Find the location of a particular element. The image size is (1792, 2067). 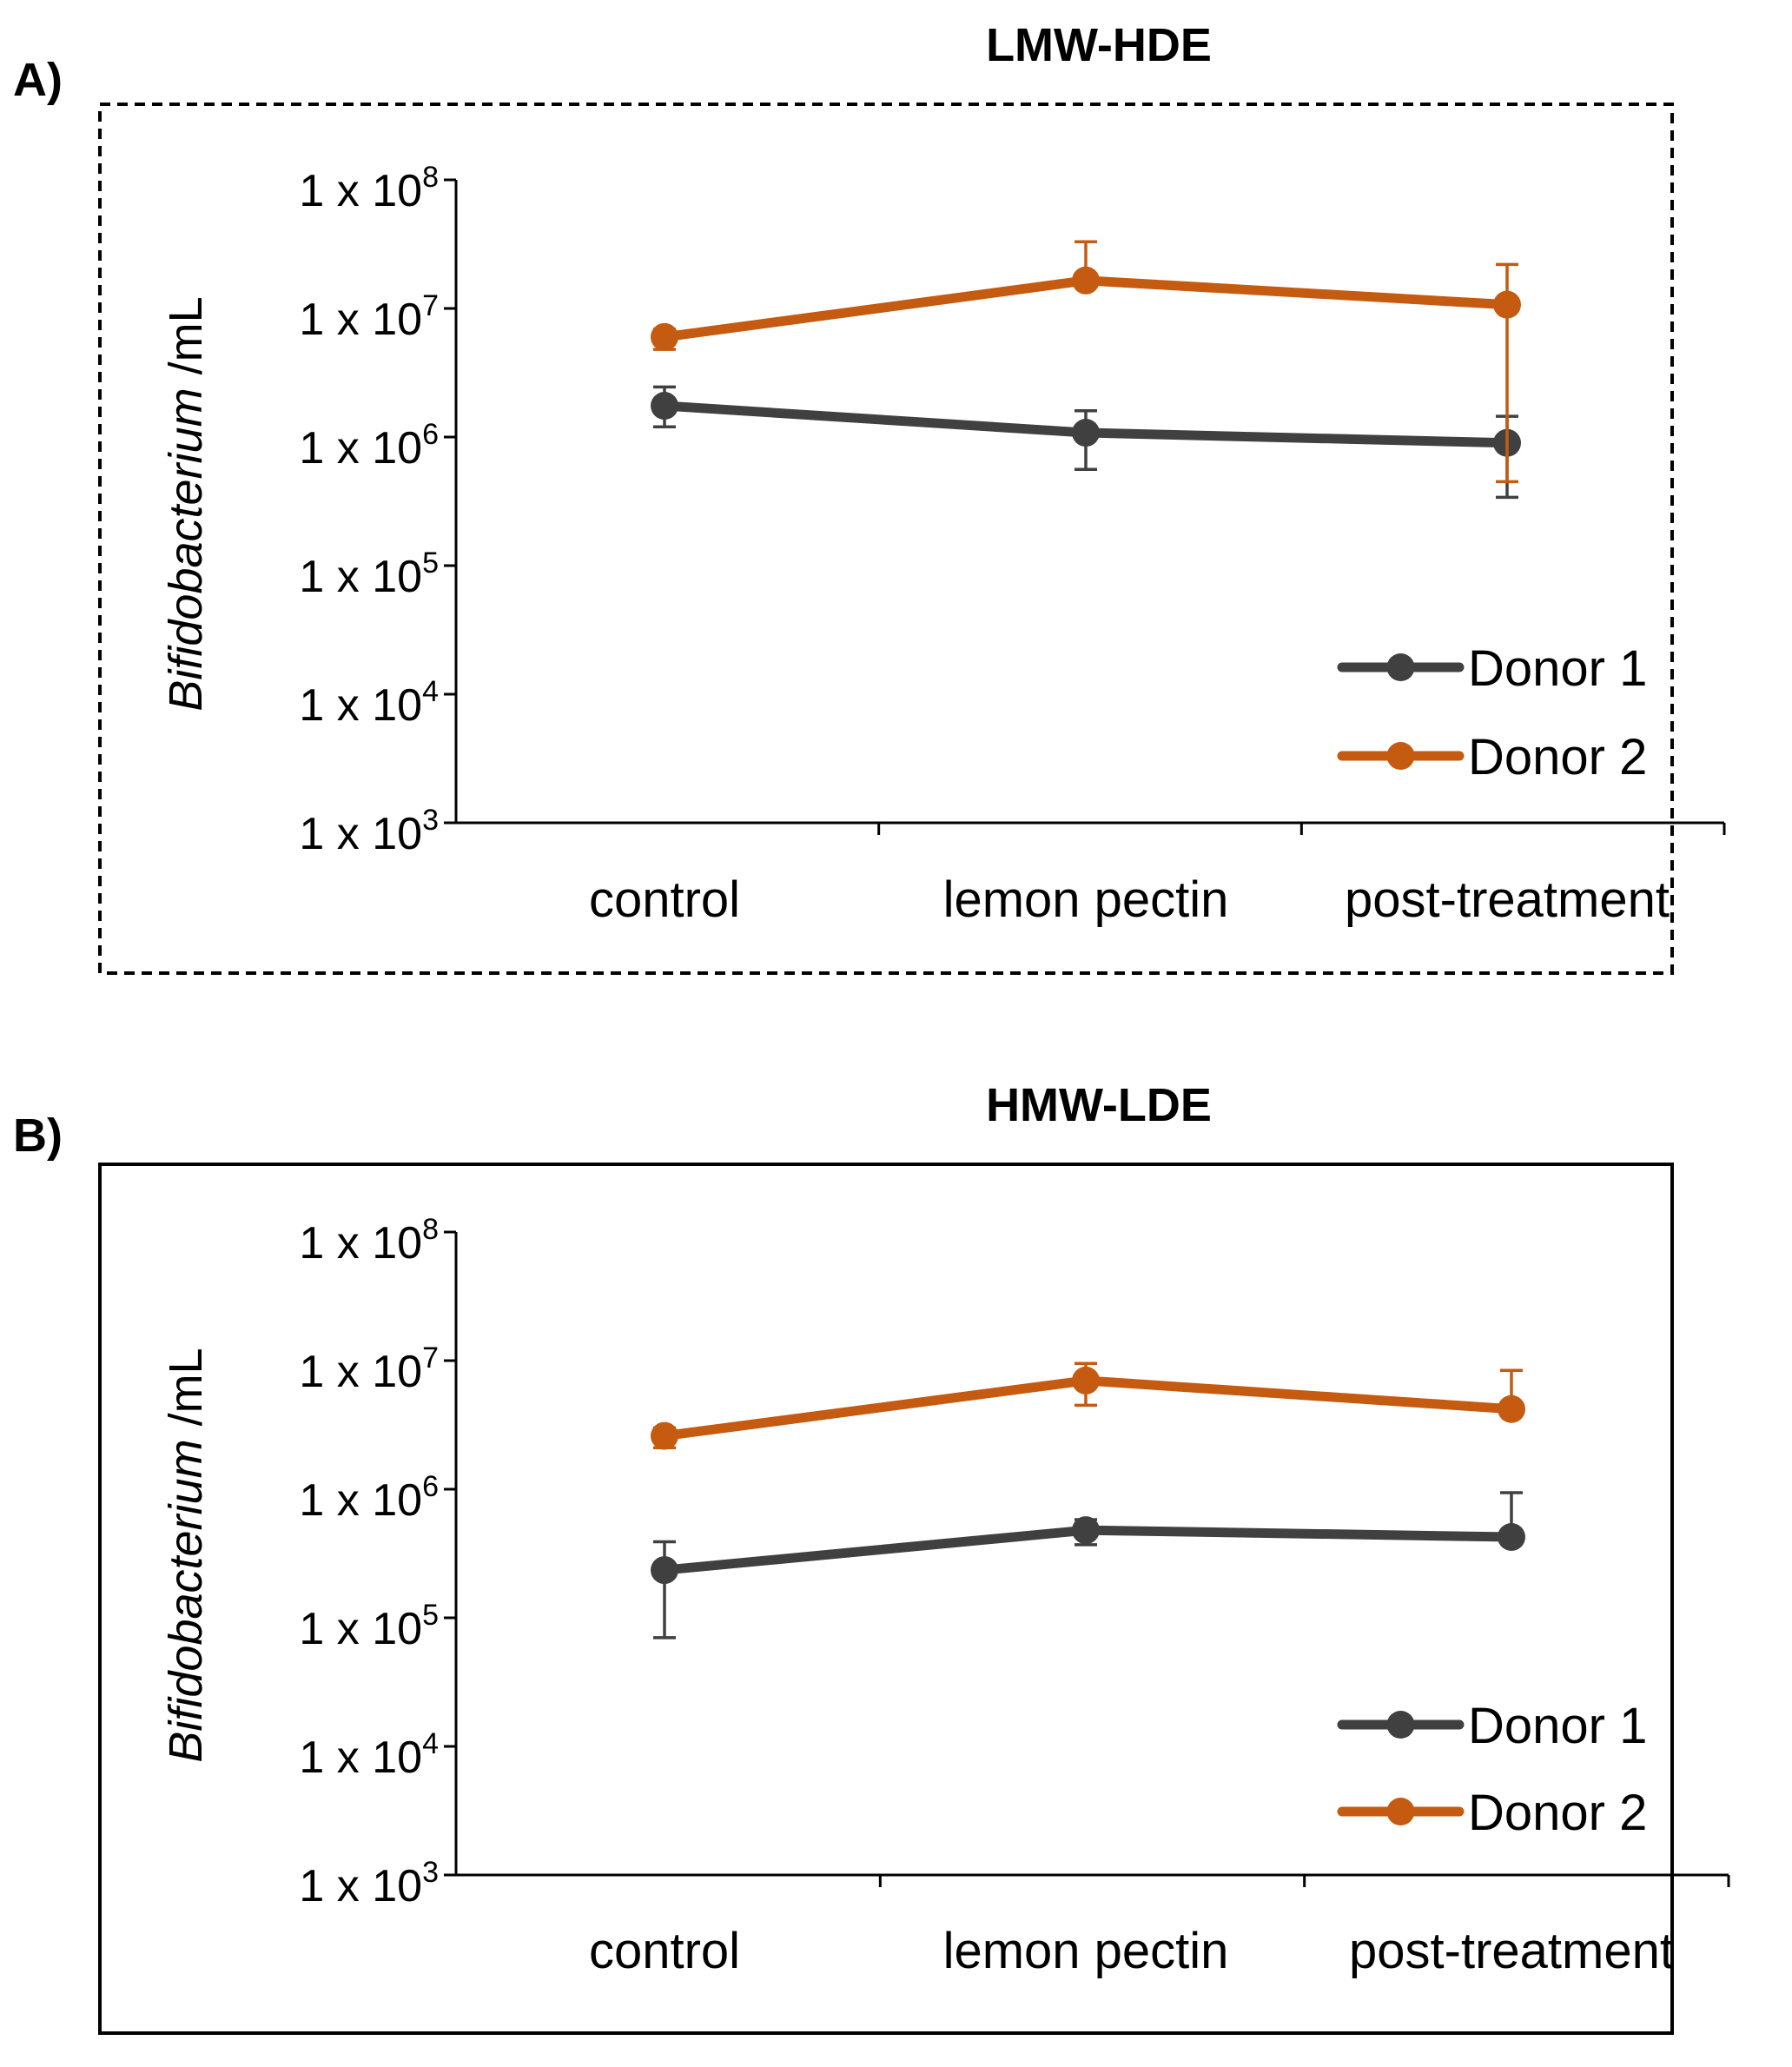

panel-letter: A) is located at coordinates (38, 80).